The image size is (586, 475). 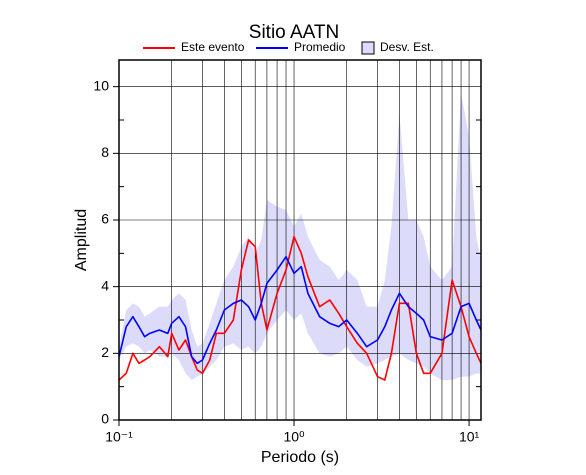 What do you see at coordinates (213, 47) in the screenshot?
I see `legend-label: Este evento` at bounding box center [213, 47].